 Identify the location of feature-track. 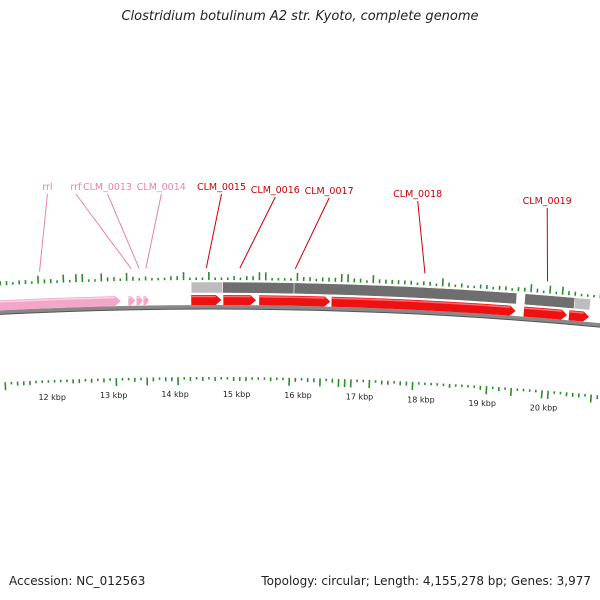
(295, 308).